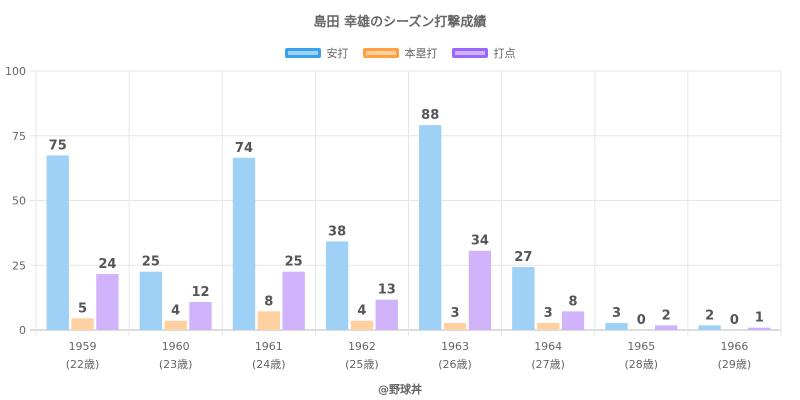 The width and height of the screenshot is (800, 400). I want to click on x-tick-label: 1961, so click(269, 346).